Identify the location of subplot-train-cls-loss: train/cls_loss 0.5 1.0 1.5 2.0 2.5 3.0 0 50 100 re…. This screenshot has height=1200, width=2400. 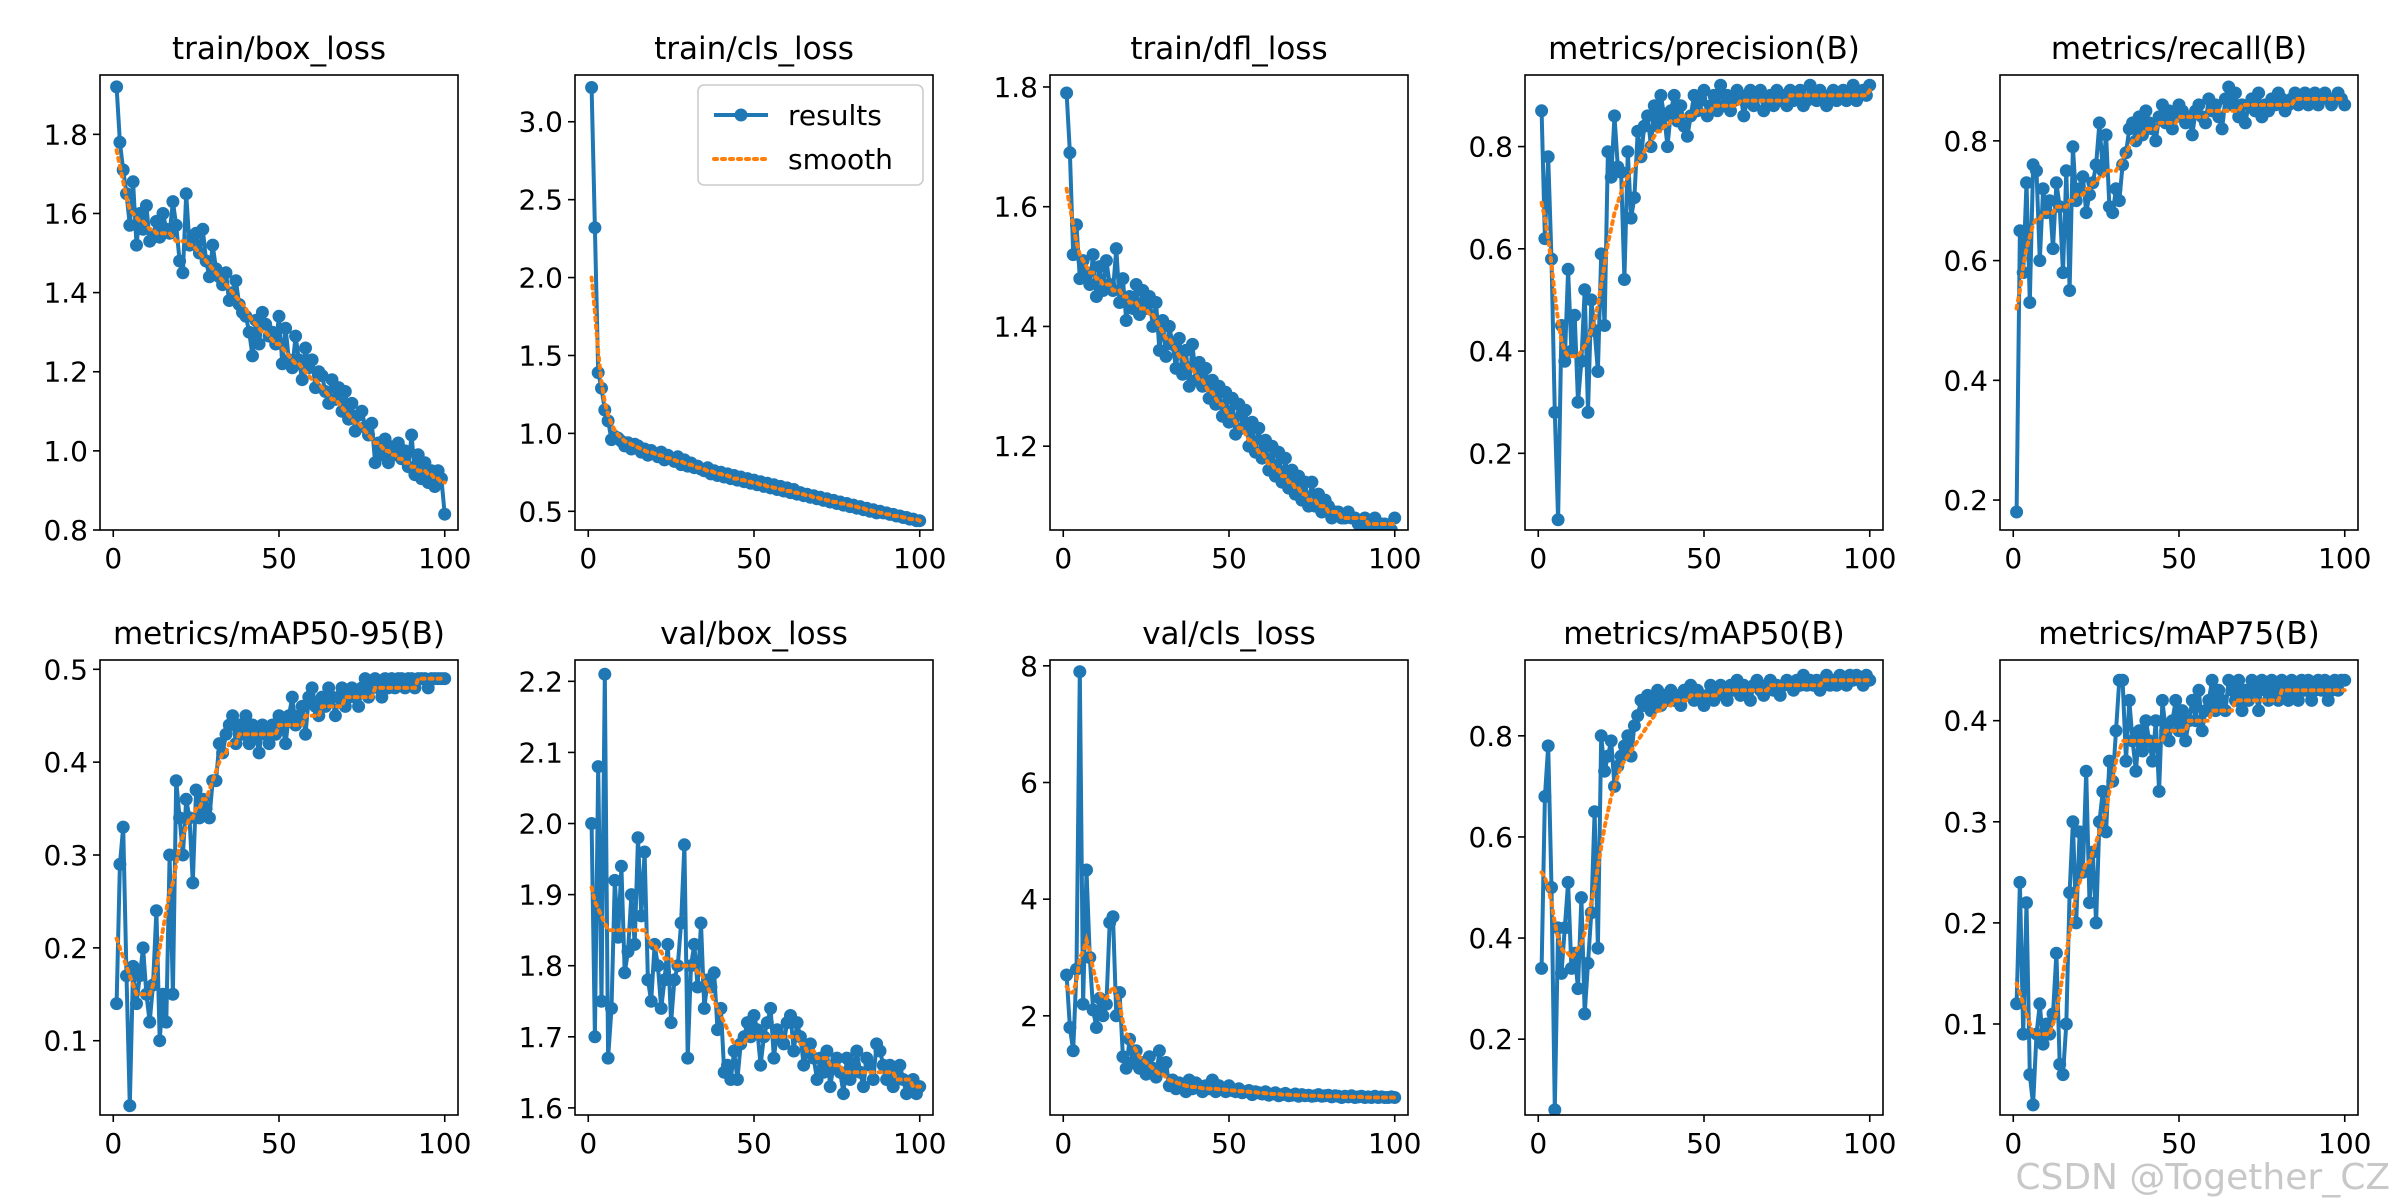
(732, 303).